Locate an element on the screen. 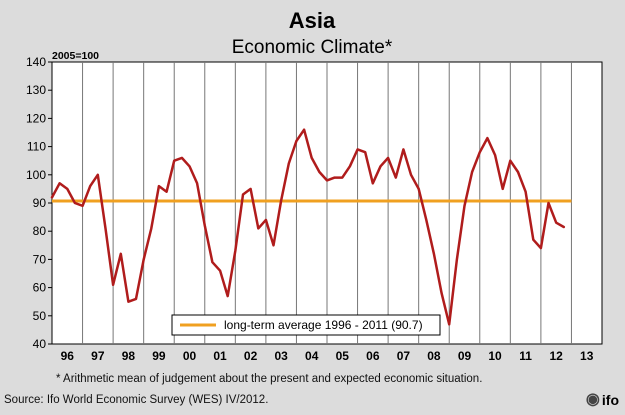  y-tick-label: 120 is located at coordinates (36, 118).